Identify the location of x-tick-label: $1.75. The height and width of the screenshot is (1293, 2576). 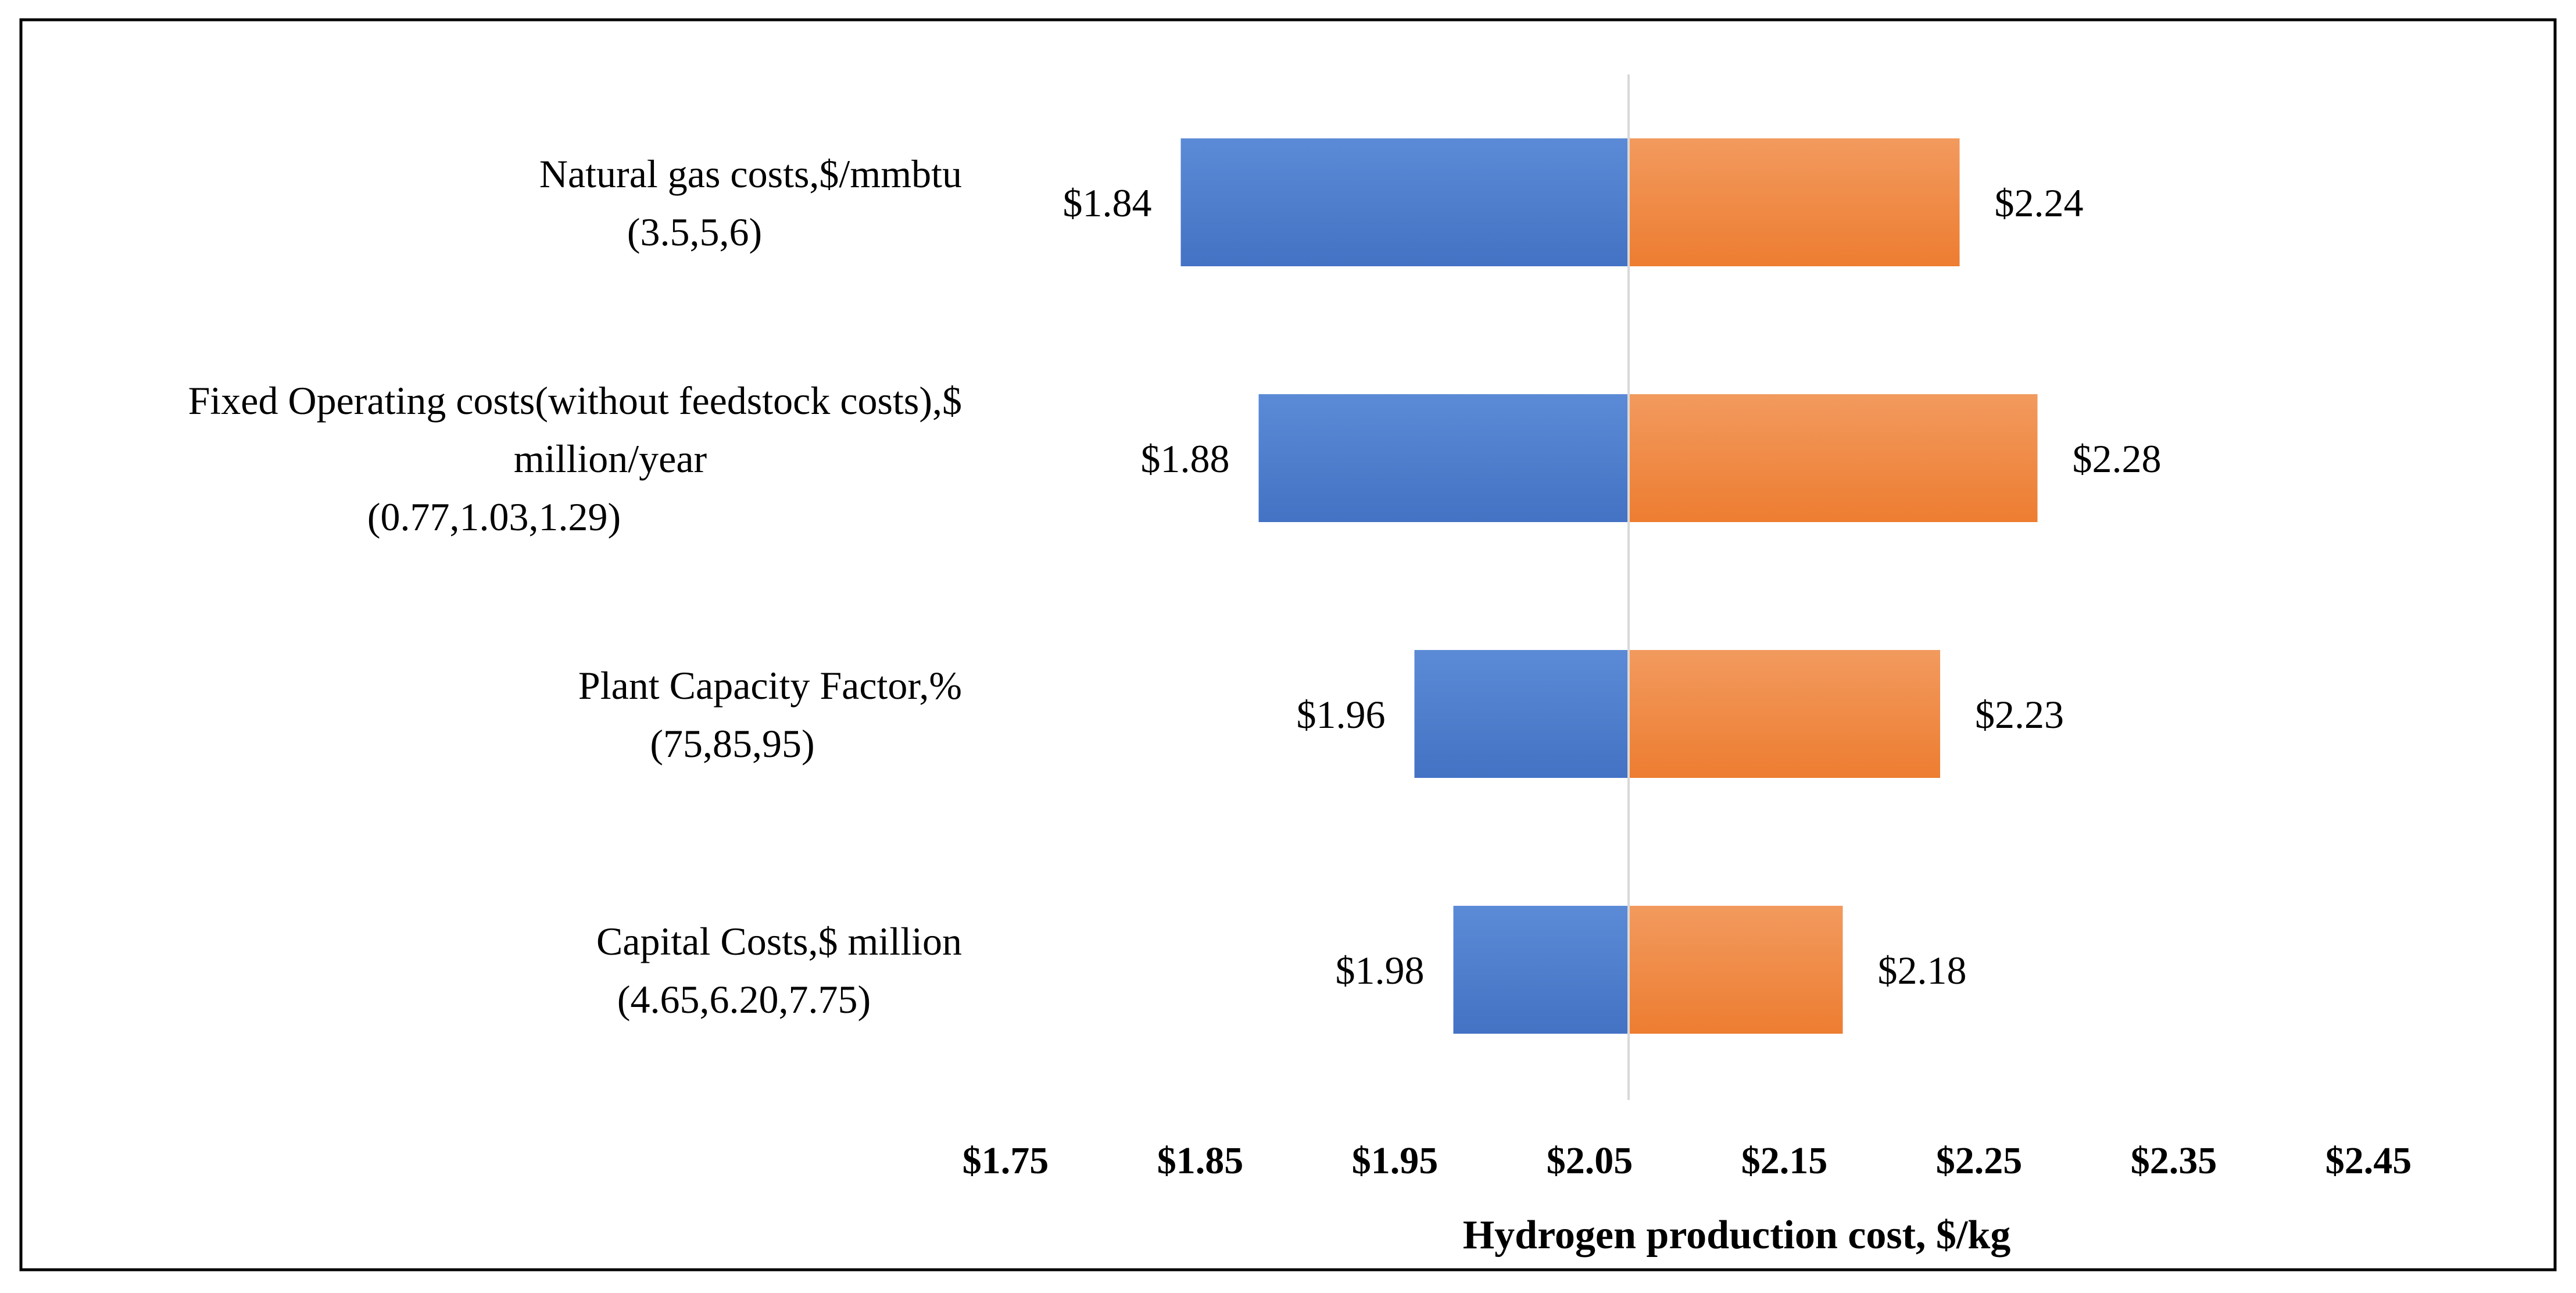
(1006, 1161).